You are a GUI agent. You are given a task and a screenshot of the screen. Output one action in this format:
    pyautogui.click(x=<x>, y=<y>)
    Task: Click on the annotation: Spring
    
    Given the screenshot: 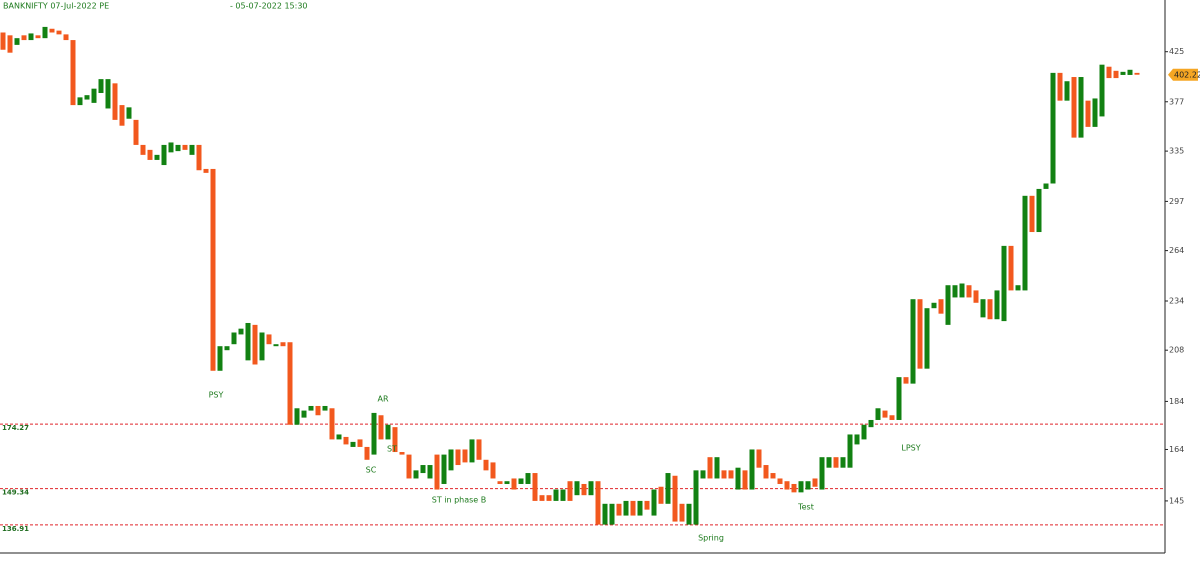 What is the action you would take?
    pyautogui.click(x=711, y=538)
    